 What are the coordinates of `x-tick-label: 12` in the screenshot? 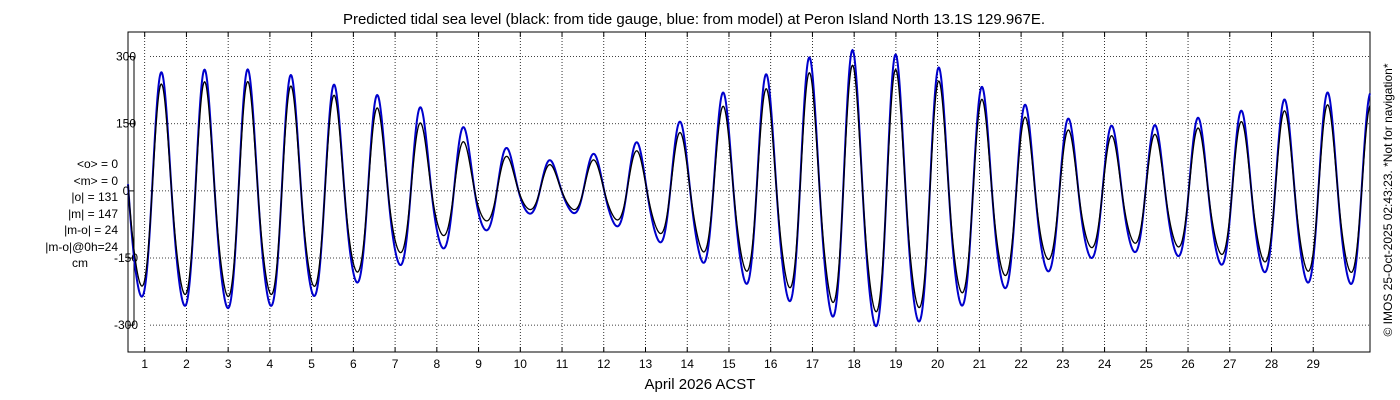 It's located at (604, 364).